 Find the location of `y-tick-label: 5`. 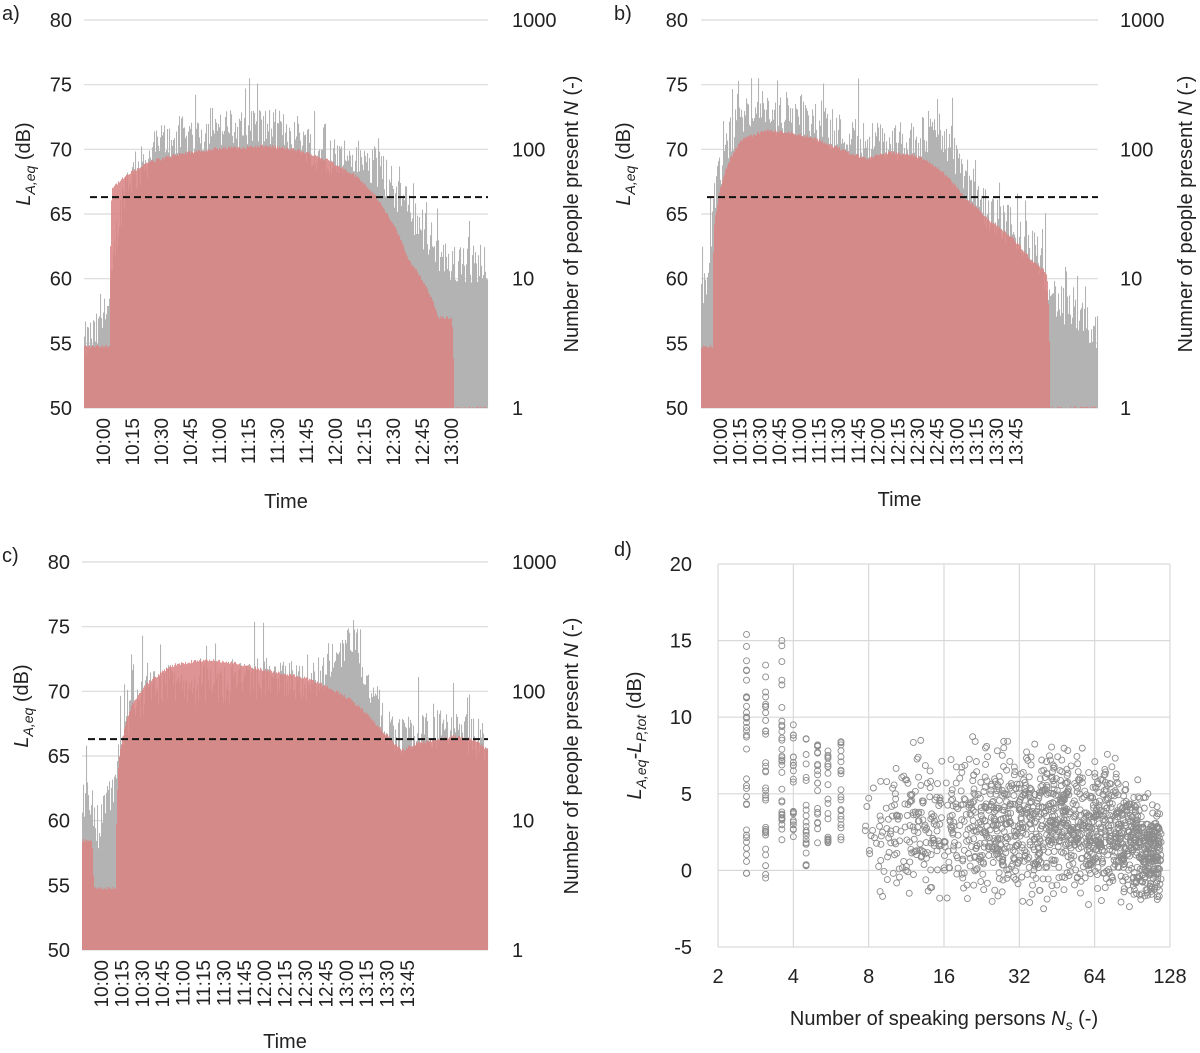

y-tick-label: 5 is located at coordinates (686, 795).